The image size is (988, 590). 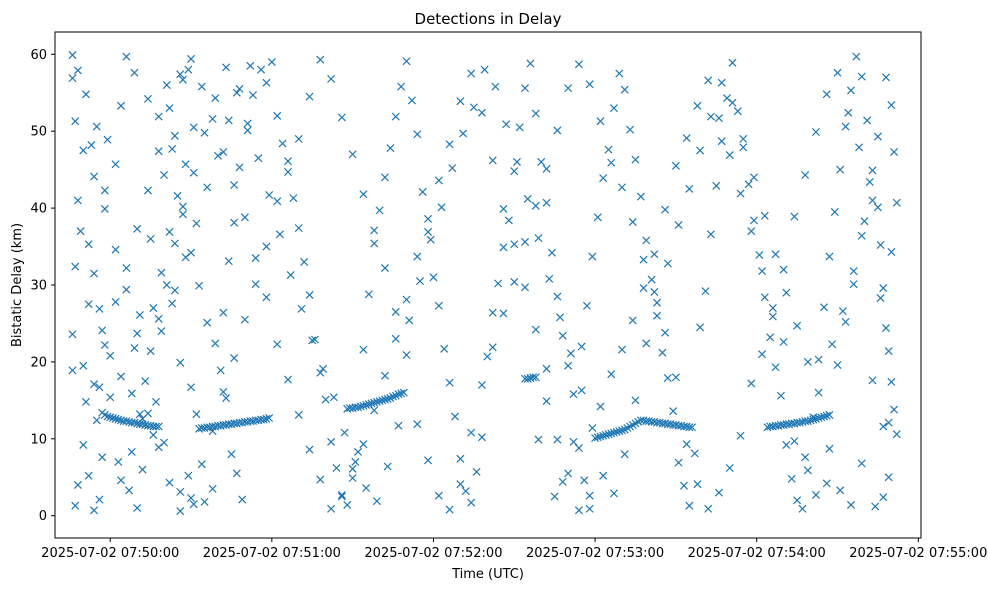 I want to click on y-tick-label: 60, so click(x=38, y=55).